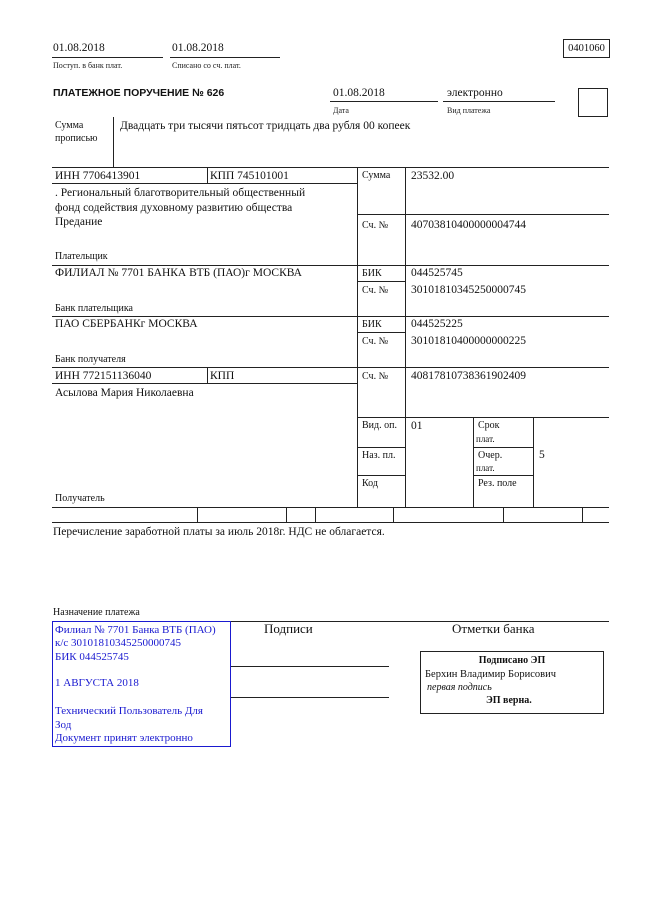 The height and width of the screenshot is (919, 660). Describe the element at coordinates (542, 455) in the screenshot. I see `priority-value: 5` at that location.